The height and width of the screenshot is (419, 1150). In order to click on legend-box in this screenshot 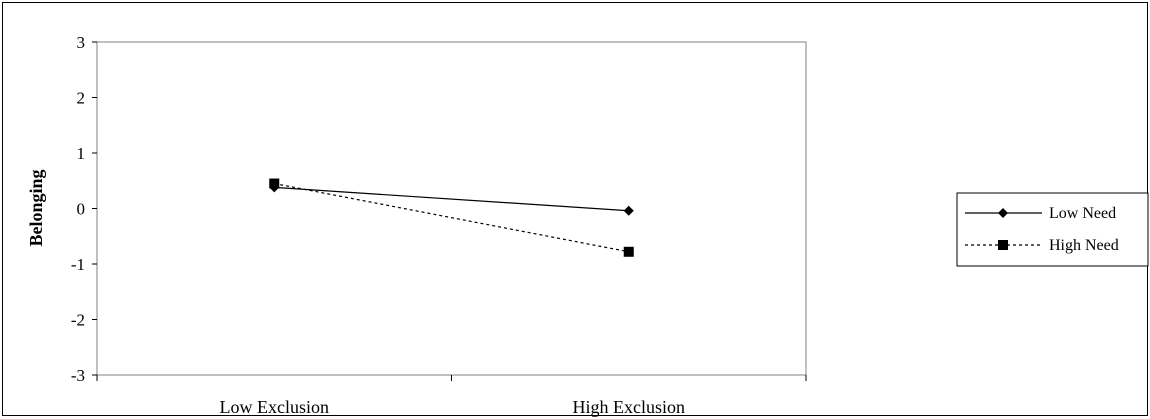, I will do `click(1052, 229)`.